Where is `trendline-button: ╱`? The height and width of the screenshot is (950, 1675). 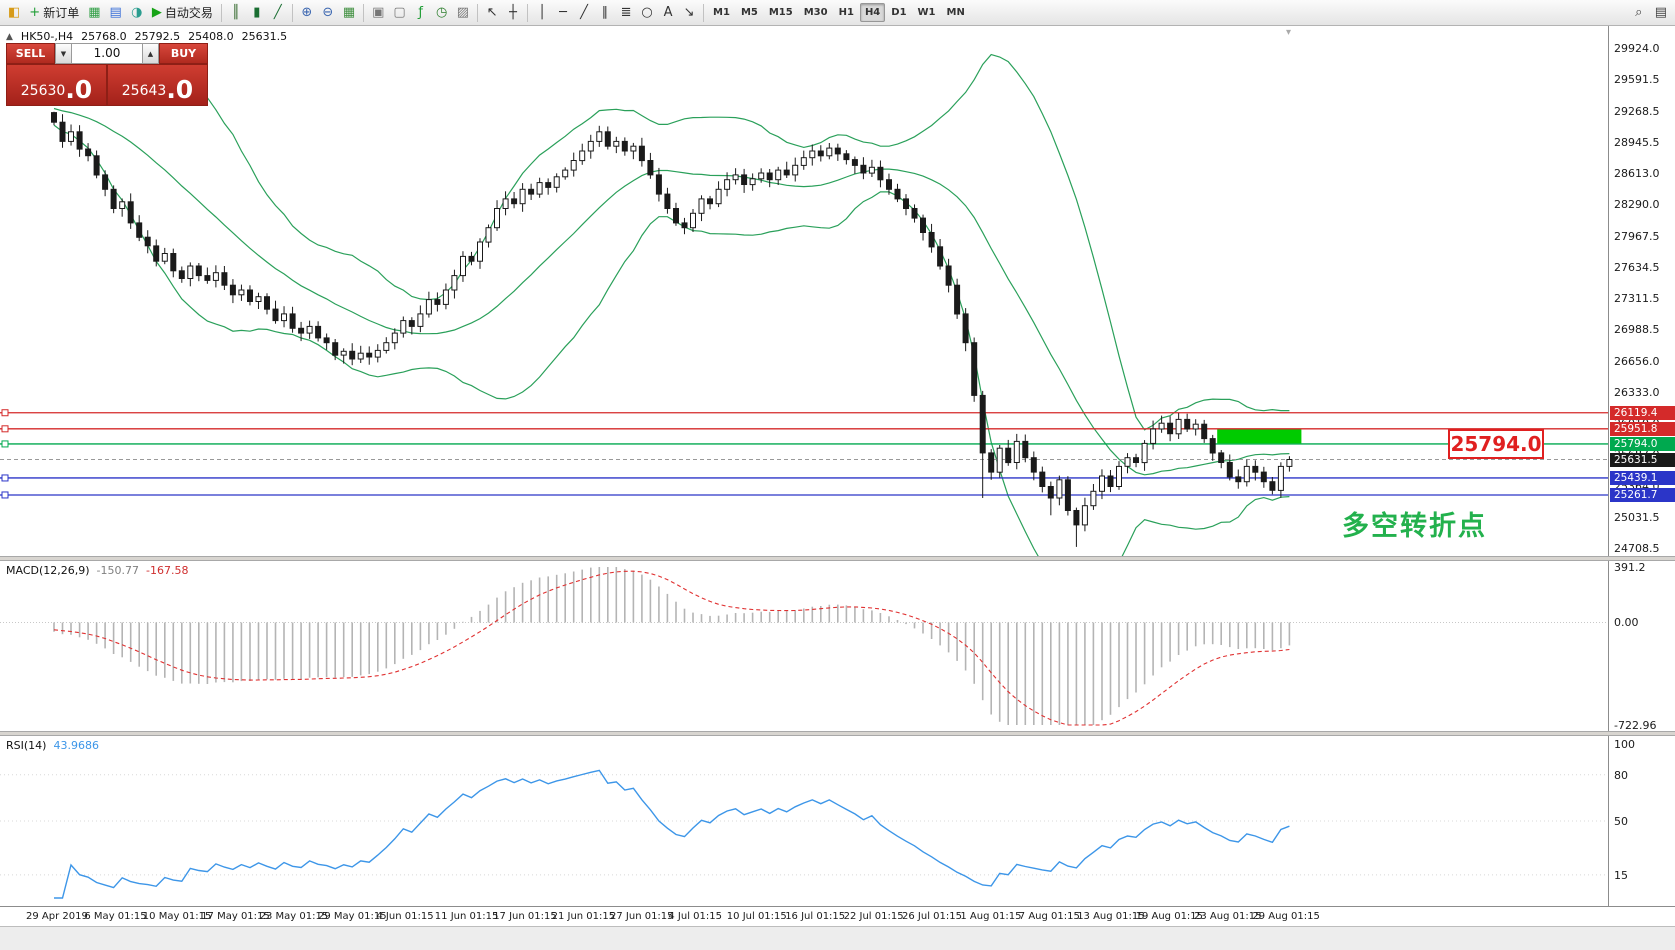
trendline-button: ╱ is located at coordinates (584, 13).